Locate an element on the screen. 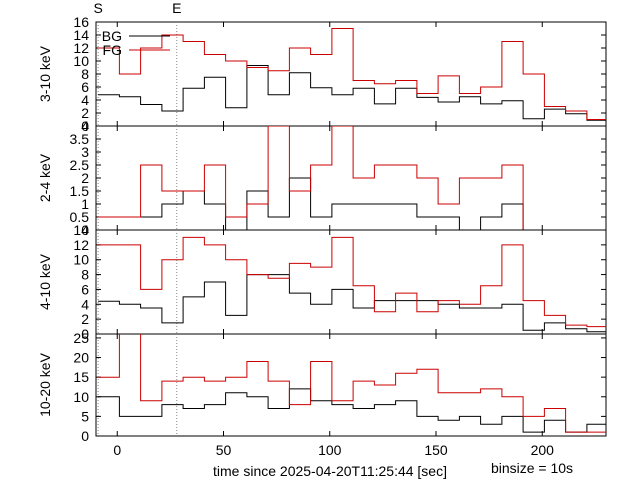  marker-label-e: E is located at coordinates (176, 8).